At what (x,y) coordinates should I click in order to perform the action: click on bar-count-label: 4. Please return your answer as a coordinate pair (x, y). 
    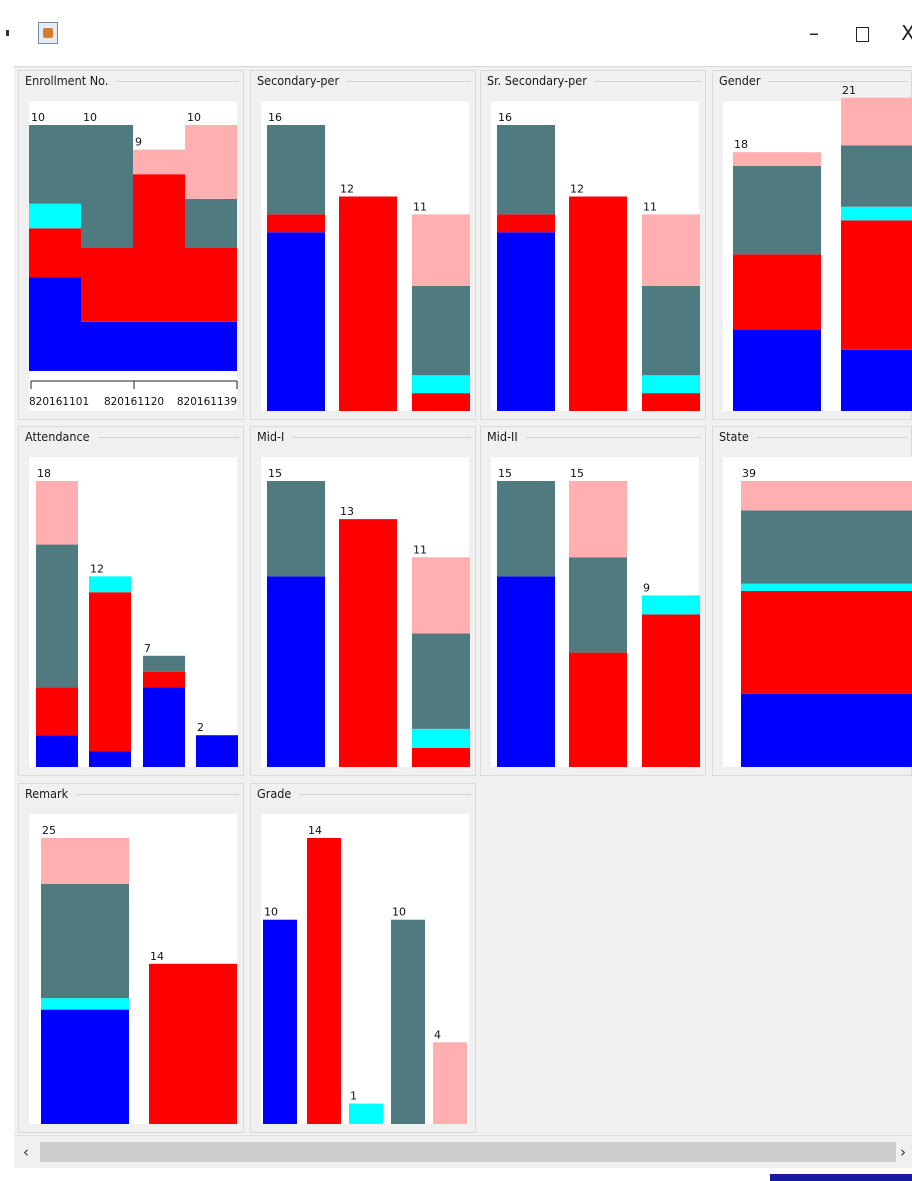
    Looking at the image, I should click on (437, 1034).